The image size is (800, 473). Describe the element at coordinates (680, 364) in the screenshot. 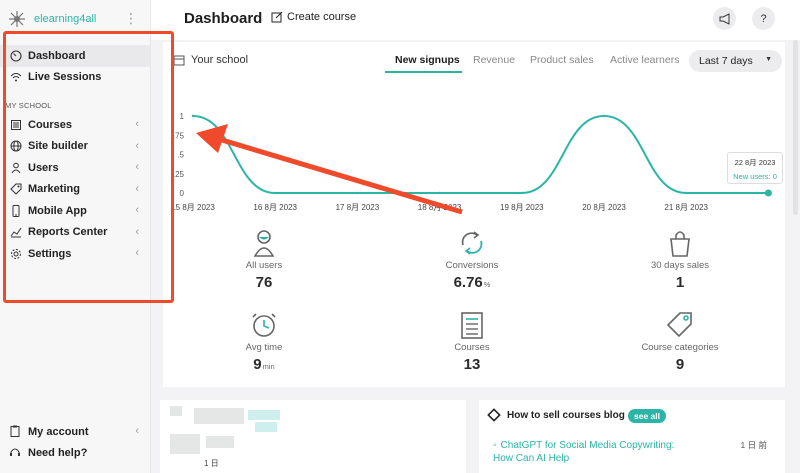

I see `stat-value: 9` at that location.